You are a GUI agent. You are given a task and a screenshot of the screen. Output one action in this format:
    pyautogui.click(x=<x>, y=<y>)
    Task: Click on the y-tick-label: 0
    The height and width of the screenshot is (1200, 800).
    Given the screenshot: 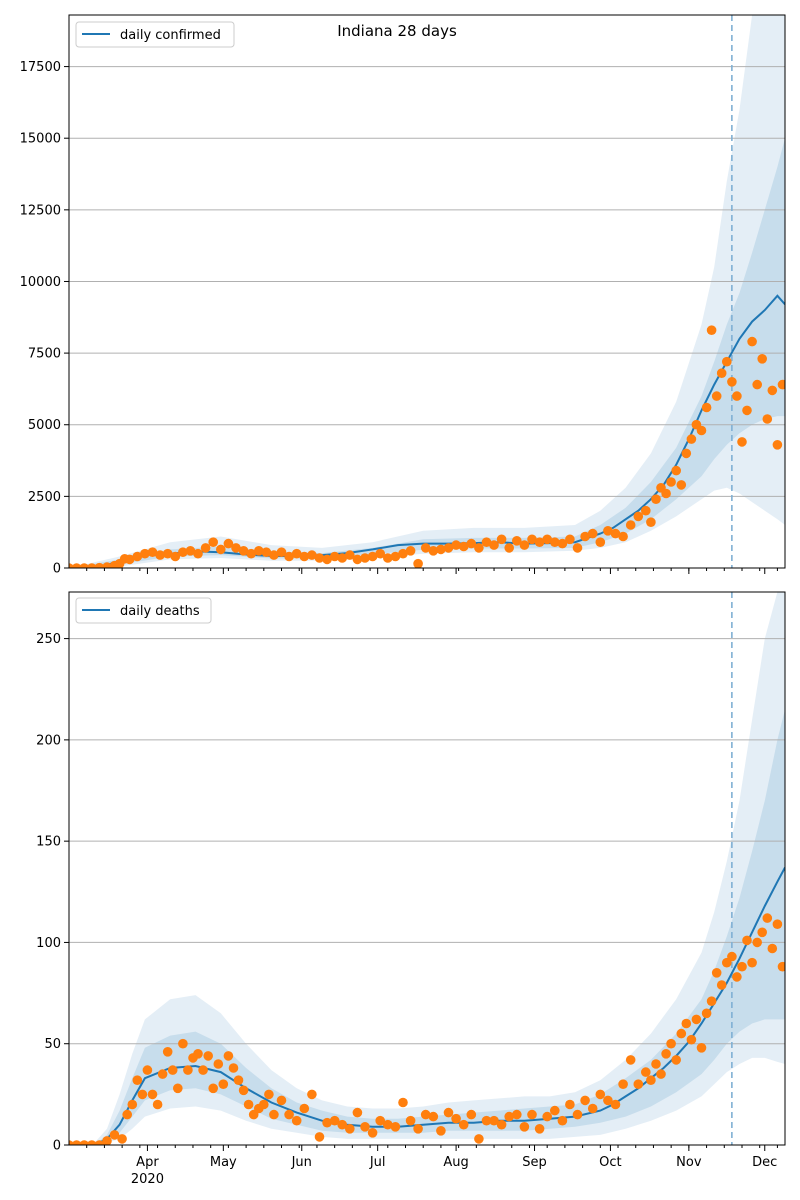 What is the action you would take?
    pyautogui.click(x=57, y=1146)
    